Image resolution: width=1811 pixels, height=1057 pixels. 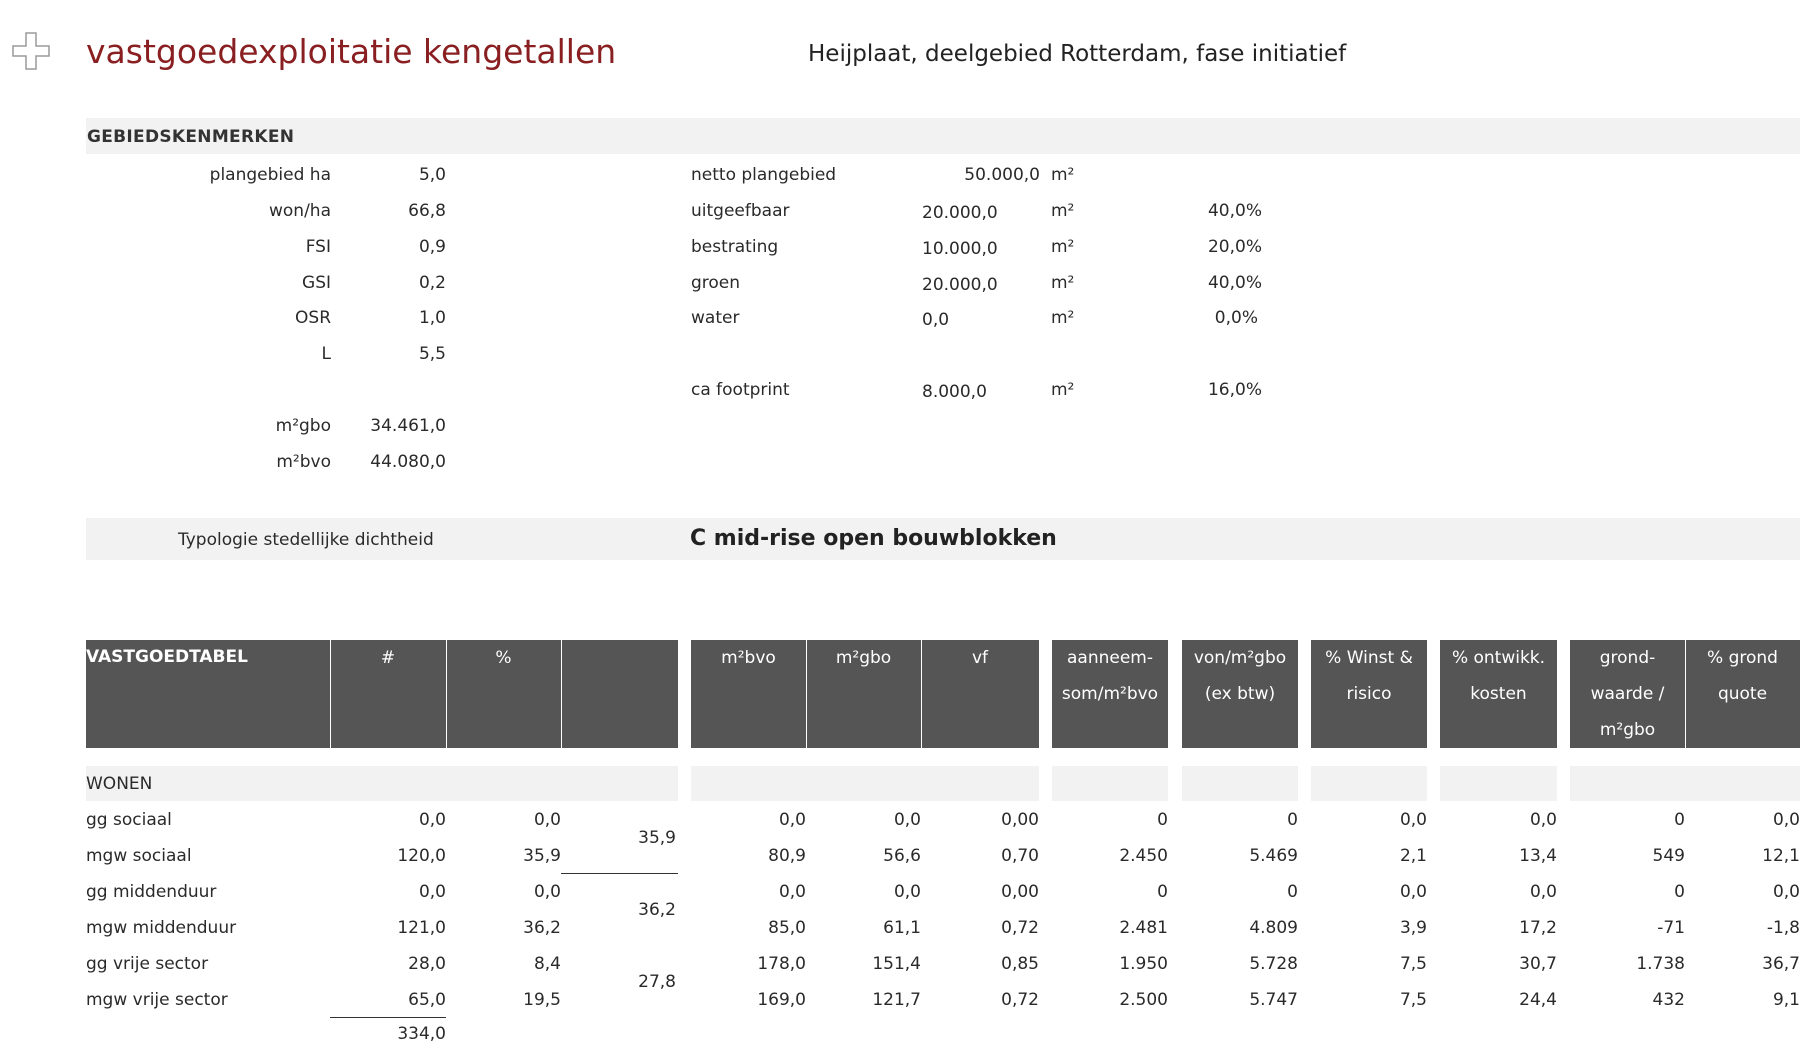 What do you see at coordinates (902, 856) in the screenshot?
I see `cell-gbo: 56,6` at bounding box center [902, 856].